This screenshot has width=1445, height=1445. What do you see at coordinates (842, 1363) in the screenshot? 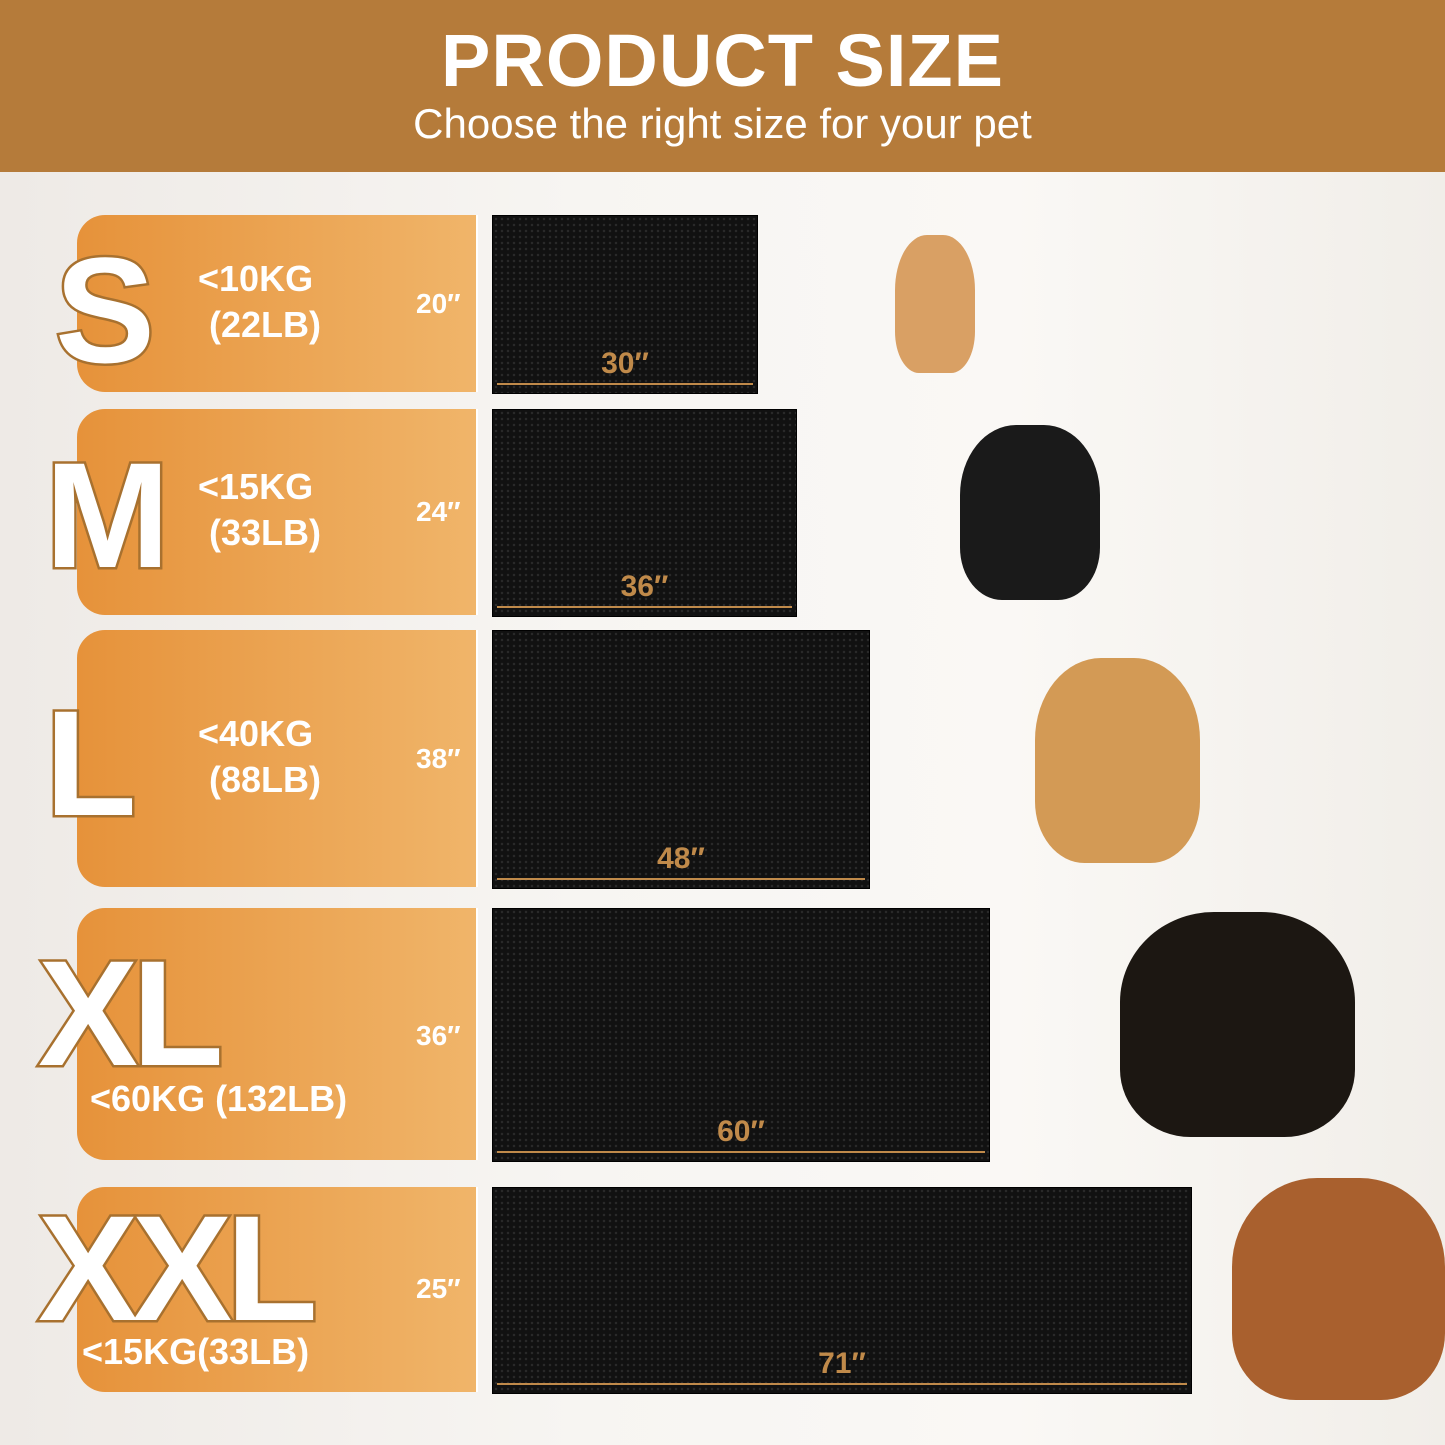
I see `width-label: 71″` at bounding box center [842, 1363].